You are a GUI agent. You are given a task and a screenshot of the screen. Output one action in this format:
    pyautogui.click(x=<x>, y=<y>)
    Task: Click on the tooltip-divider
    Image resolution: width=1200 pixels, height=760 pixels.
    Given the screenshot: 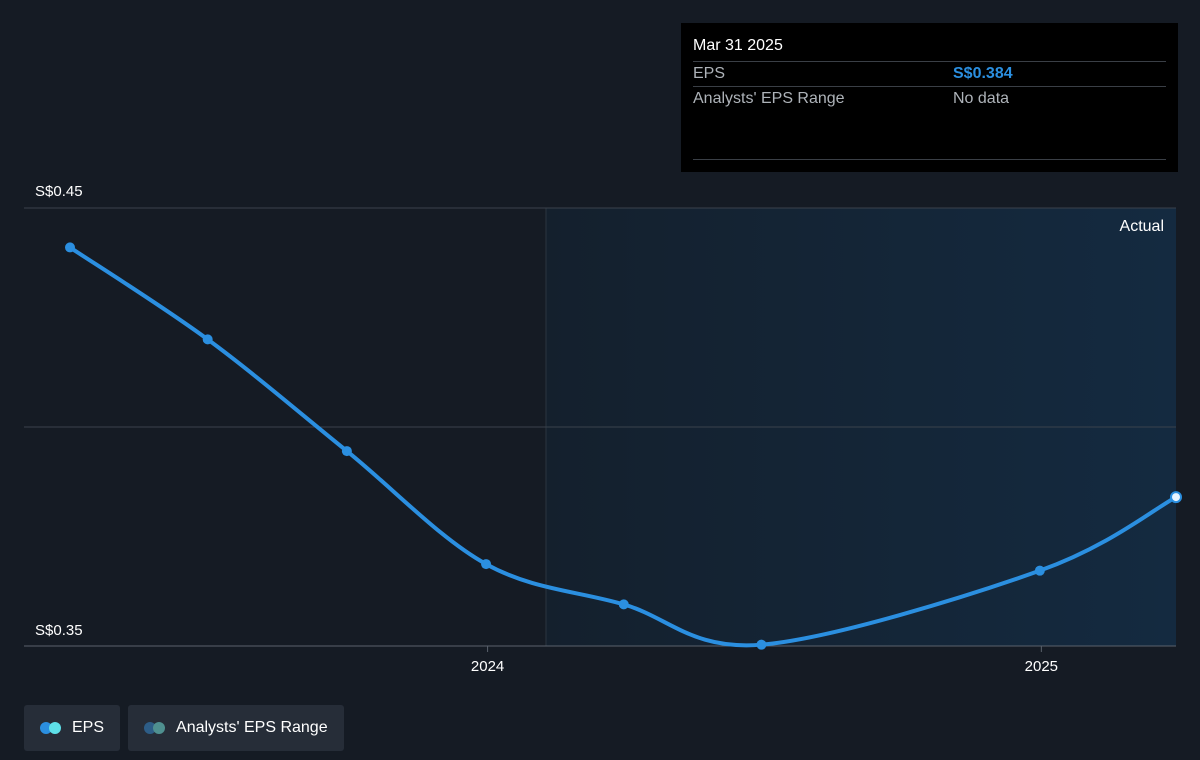 What is the action you would take?
    pyautogui.click(x=929, y=159)
    